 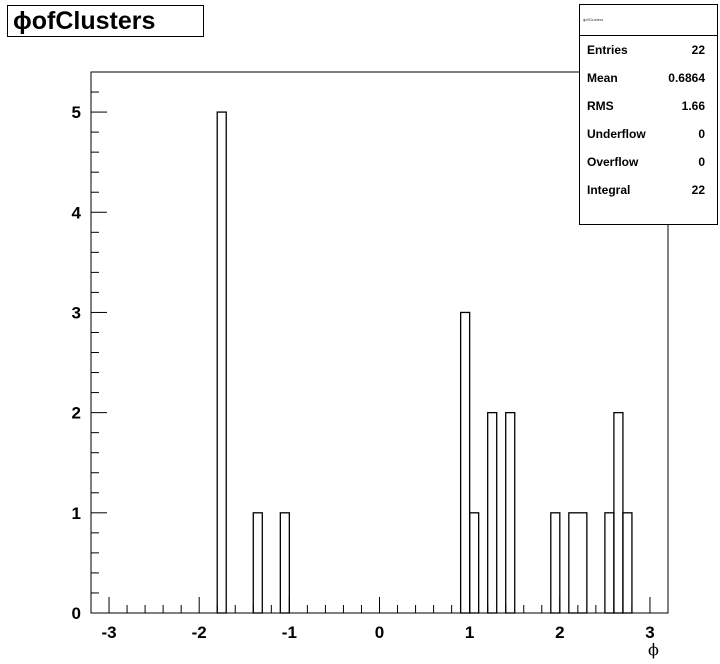 I want to click on y-tick-label: 4, so click(x=77, y=212).